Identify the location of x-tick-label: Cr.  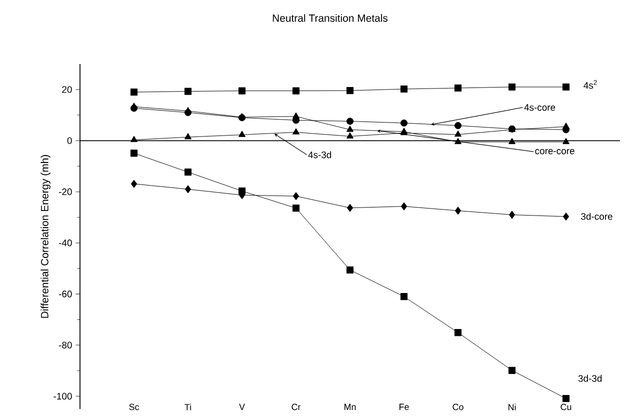
(296, 407).